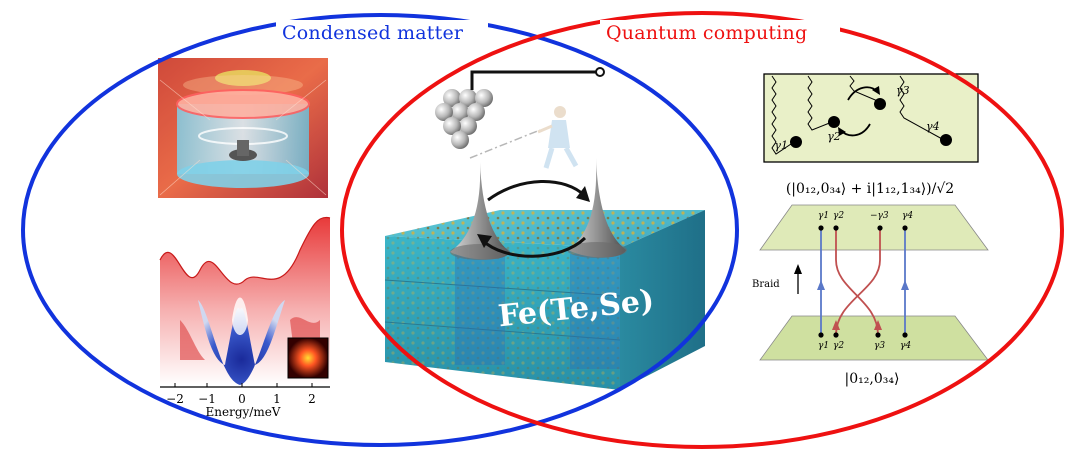 This screenshot has width=1065, height=458. I want to click on quantum-computing-title: Quantum computing, so click(707, 33).